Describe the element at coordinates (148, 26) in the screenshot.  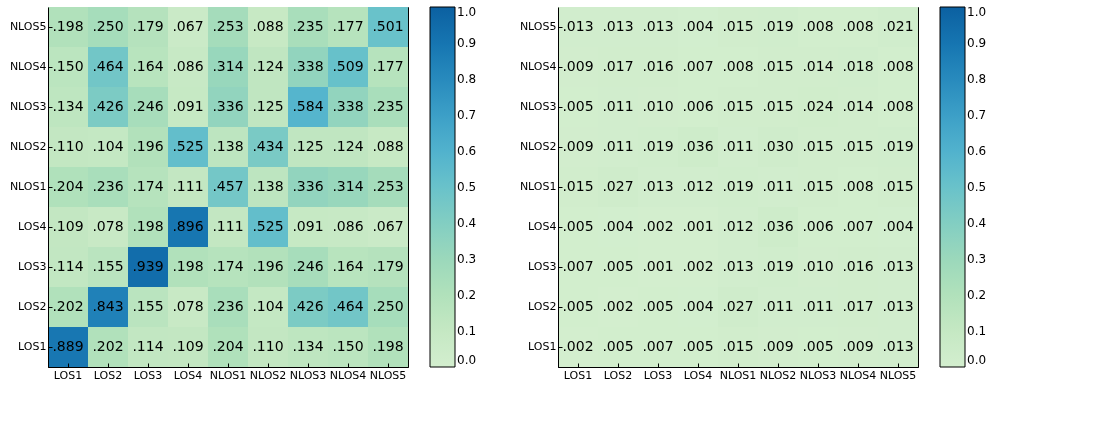
I see `data-label: .179` at that location.